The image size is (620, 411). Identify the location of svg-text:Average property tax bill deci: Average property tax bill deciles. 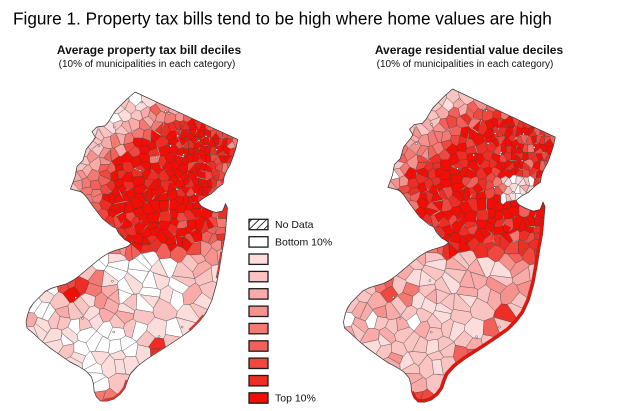
(149, 50).